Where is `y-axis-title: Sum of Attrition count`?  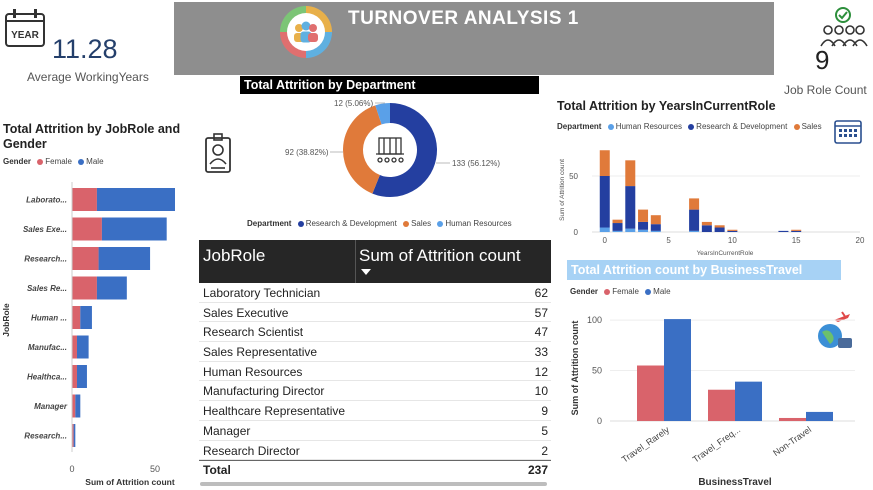
y-axis-title: Sum of Attrition count is located at coordinates (562, 190).